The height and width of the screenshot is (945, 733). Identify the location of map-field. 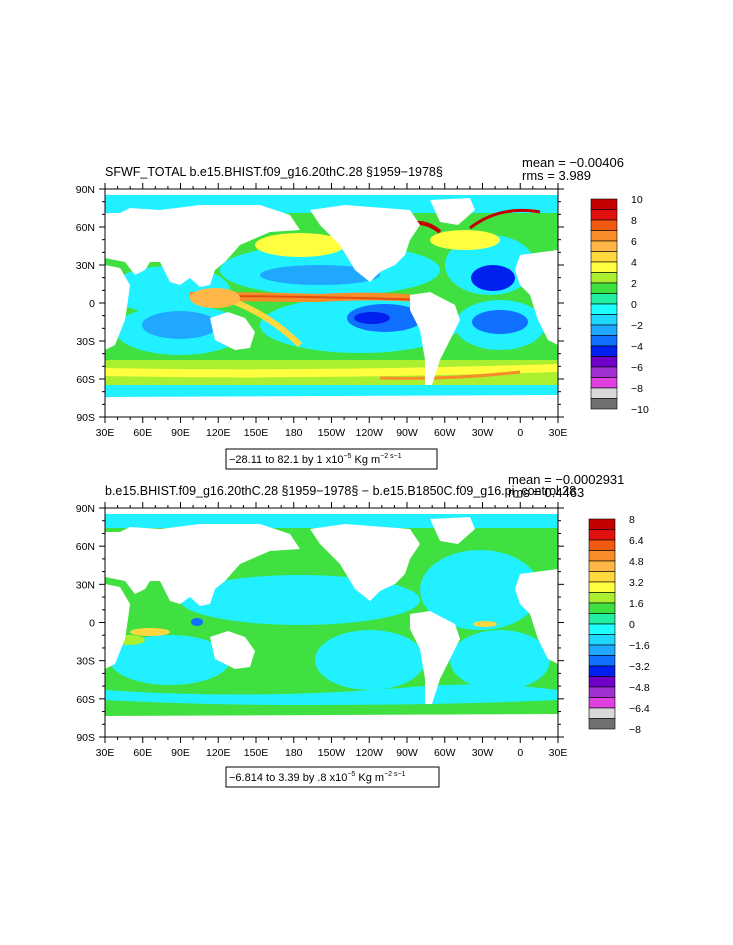
(331, 622).